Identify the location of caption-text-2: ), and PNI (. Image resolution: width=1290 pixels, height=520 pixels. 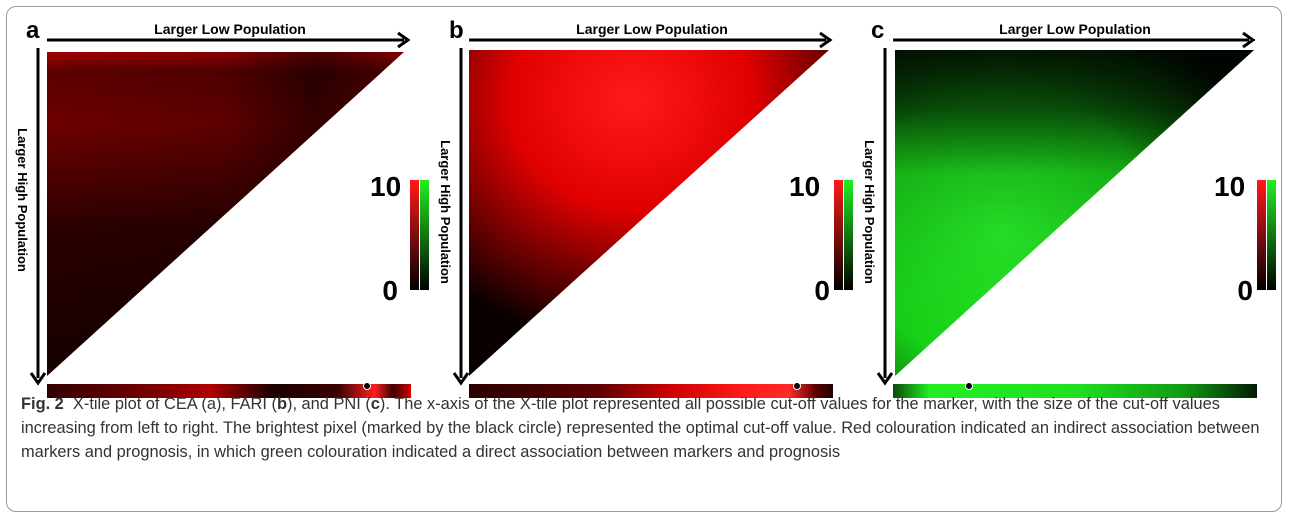
(328, 404).